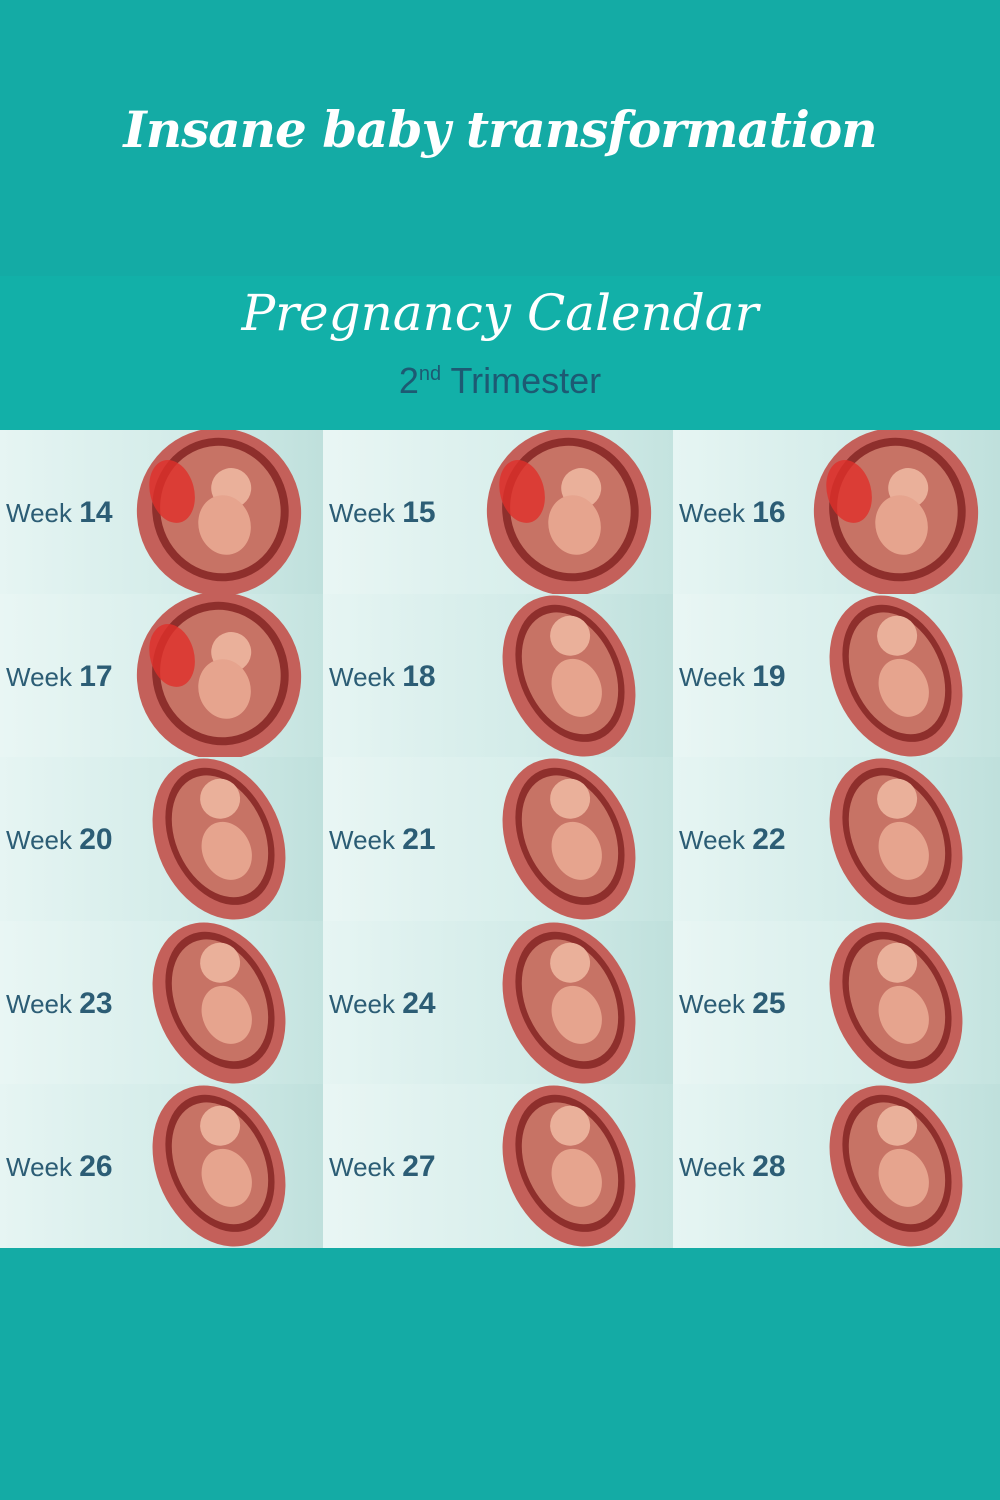 This screenshot has width=1000, height=1500. I want to click on week-label: Week 23, so click(59, 1003).